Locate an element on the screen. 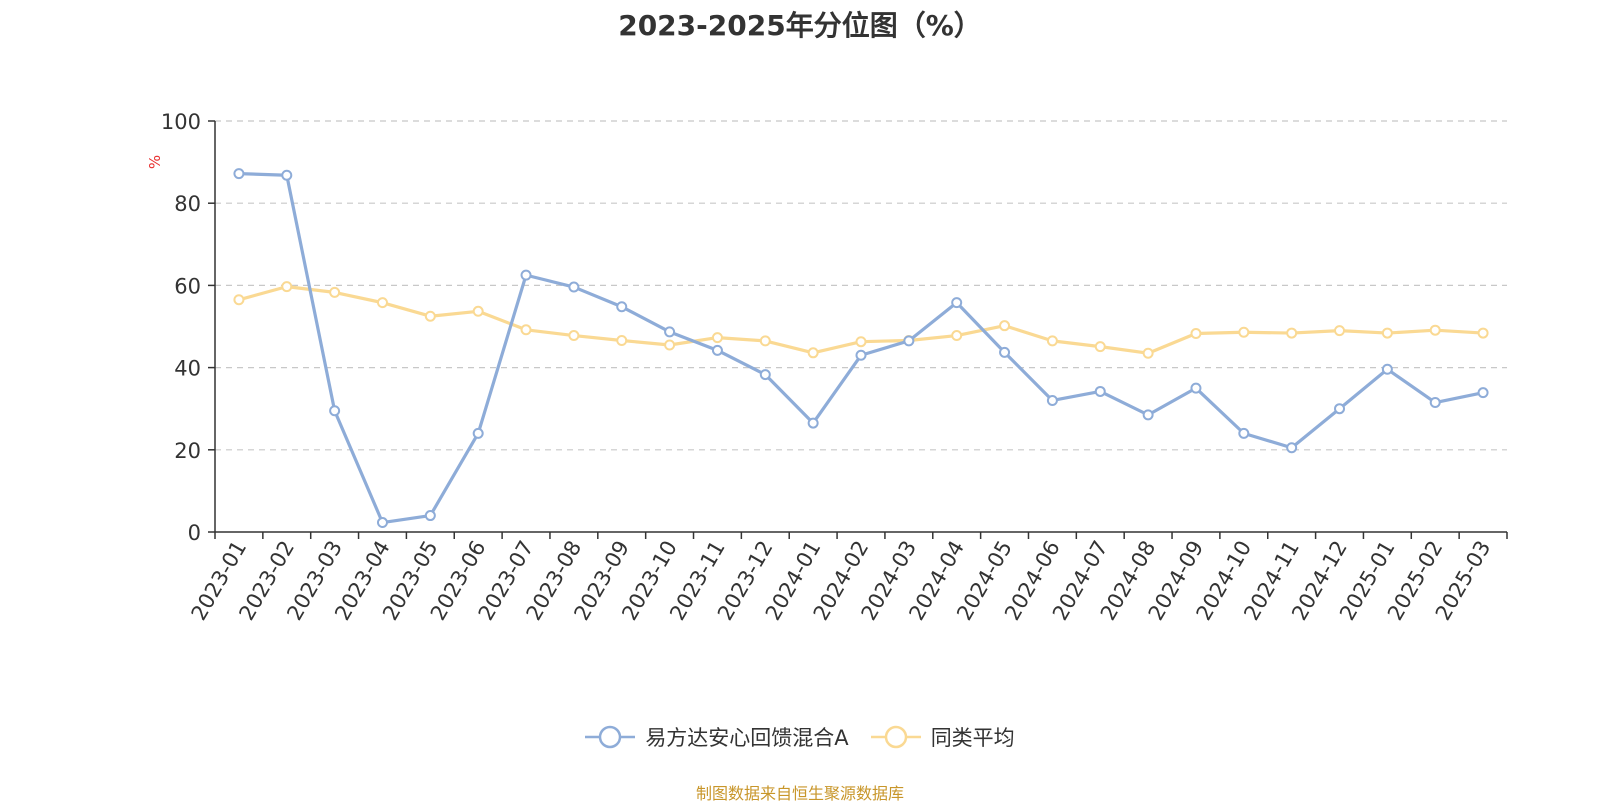  y-tick-label: 100 is located at coordinates (181, 122).